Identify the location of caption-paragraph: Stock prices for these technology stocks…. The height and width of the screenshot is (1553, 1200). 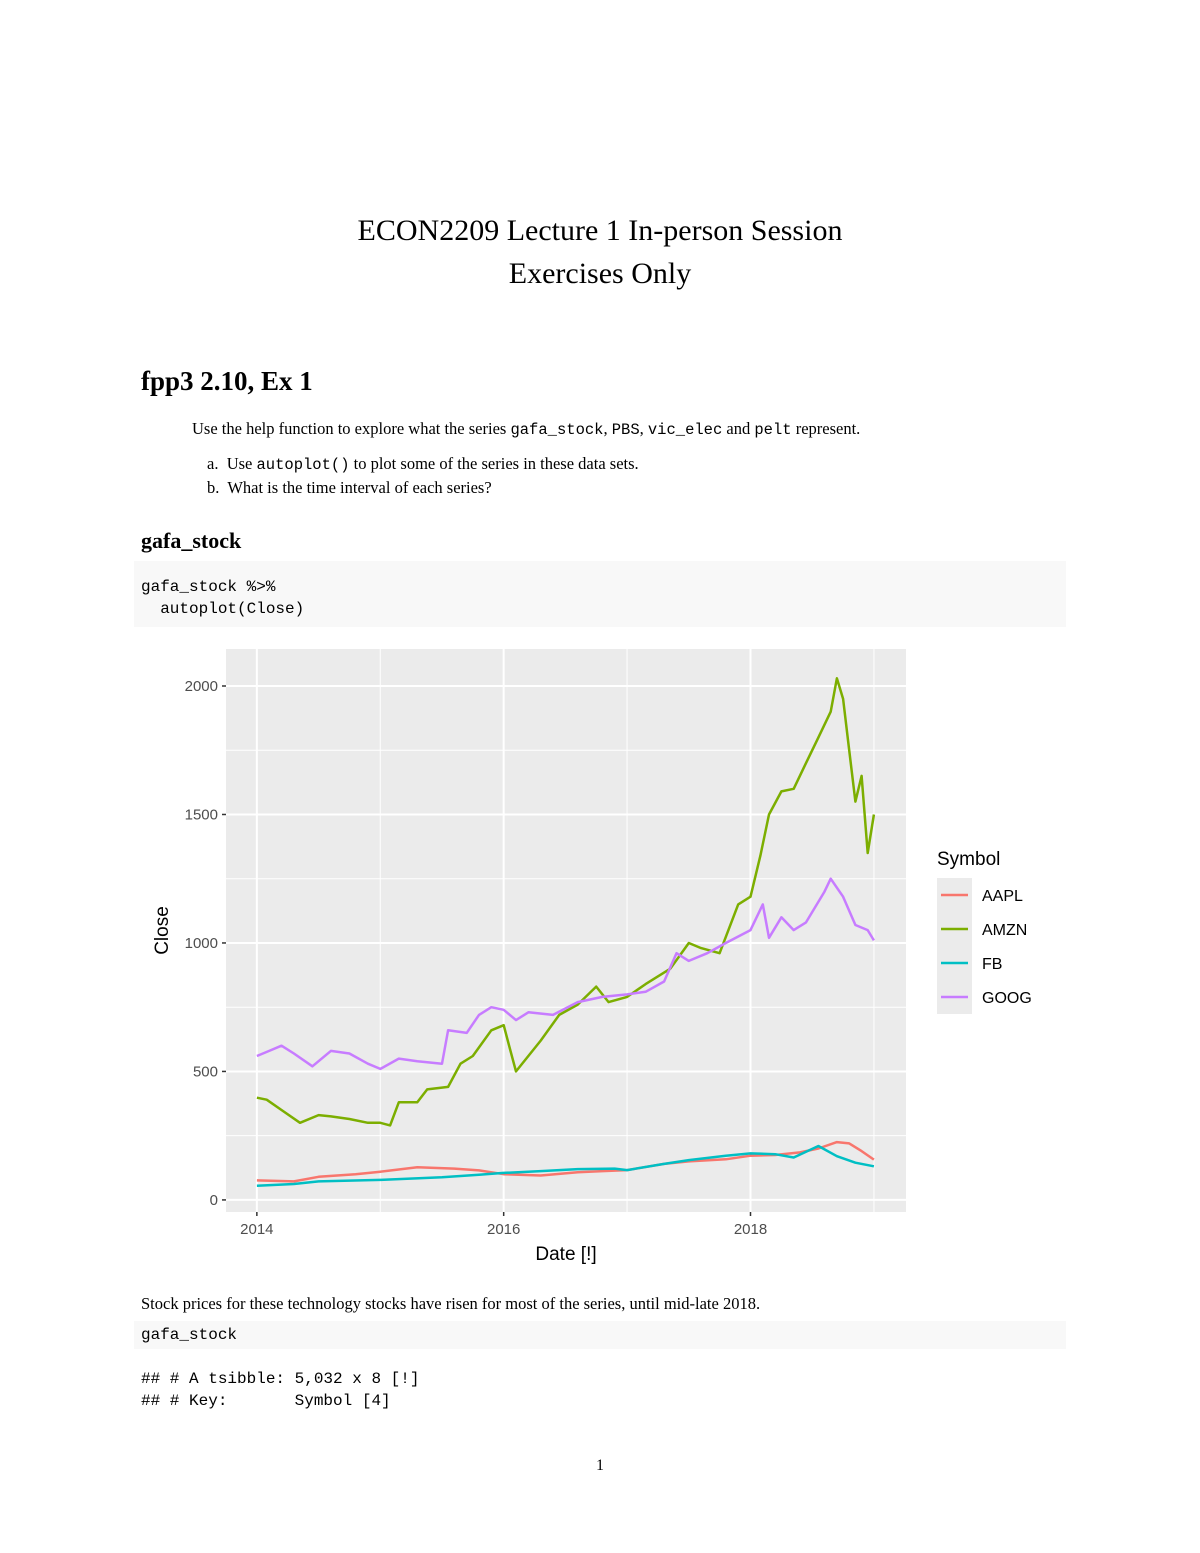
(451, 1303).